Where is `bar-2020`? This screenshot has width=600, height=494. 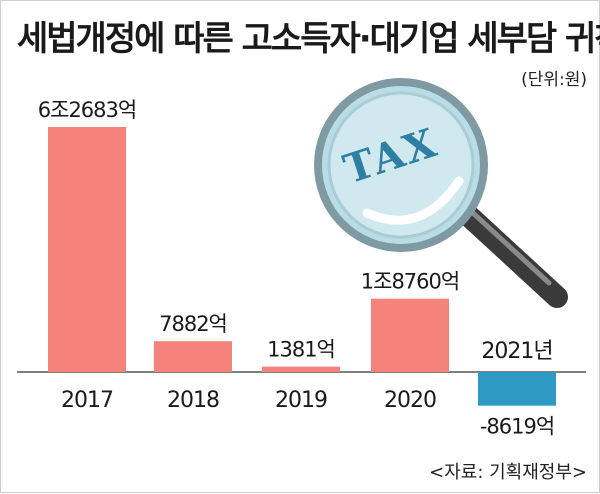
bar-2020 is located at coordinates (410, 335).